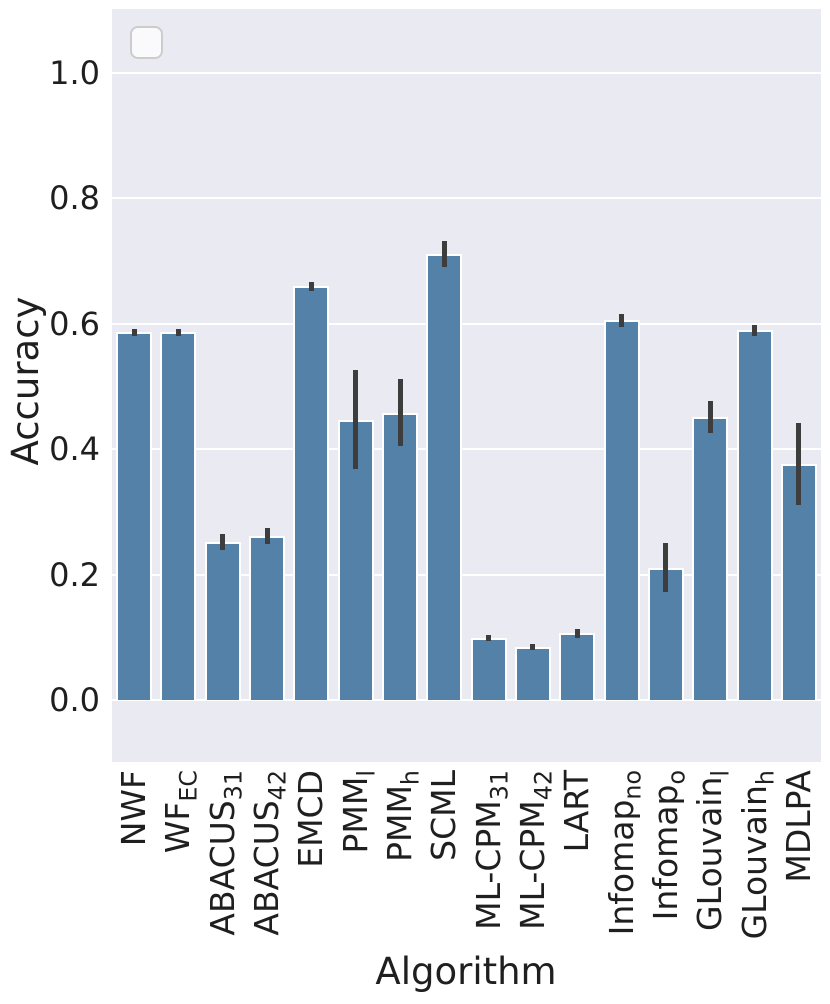 The width and height of the screenshot is (830, 1004). What do you see at coordinates (710, 558) in the screenshot?
I see `bar-glouvainl` at bounding box center [710, 558].